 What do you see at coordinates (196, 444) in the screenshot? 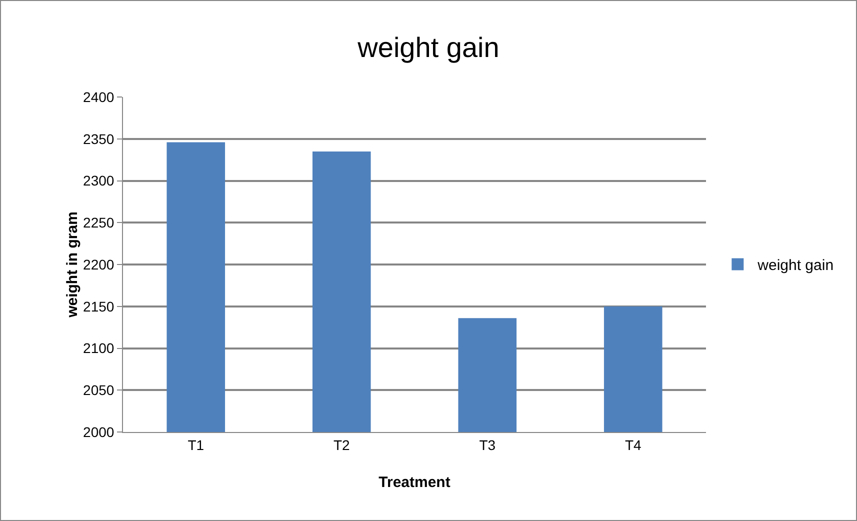
I see `x-tick-label: T1` at bounding box center [196, 444].